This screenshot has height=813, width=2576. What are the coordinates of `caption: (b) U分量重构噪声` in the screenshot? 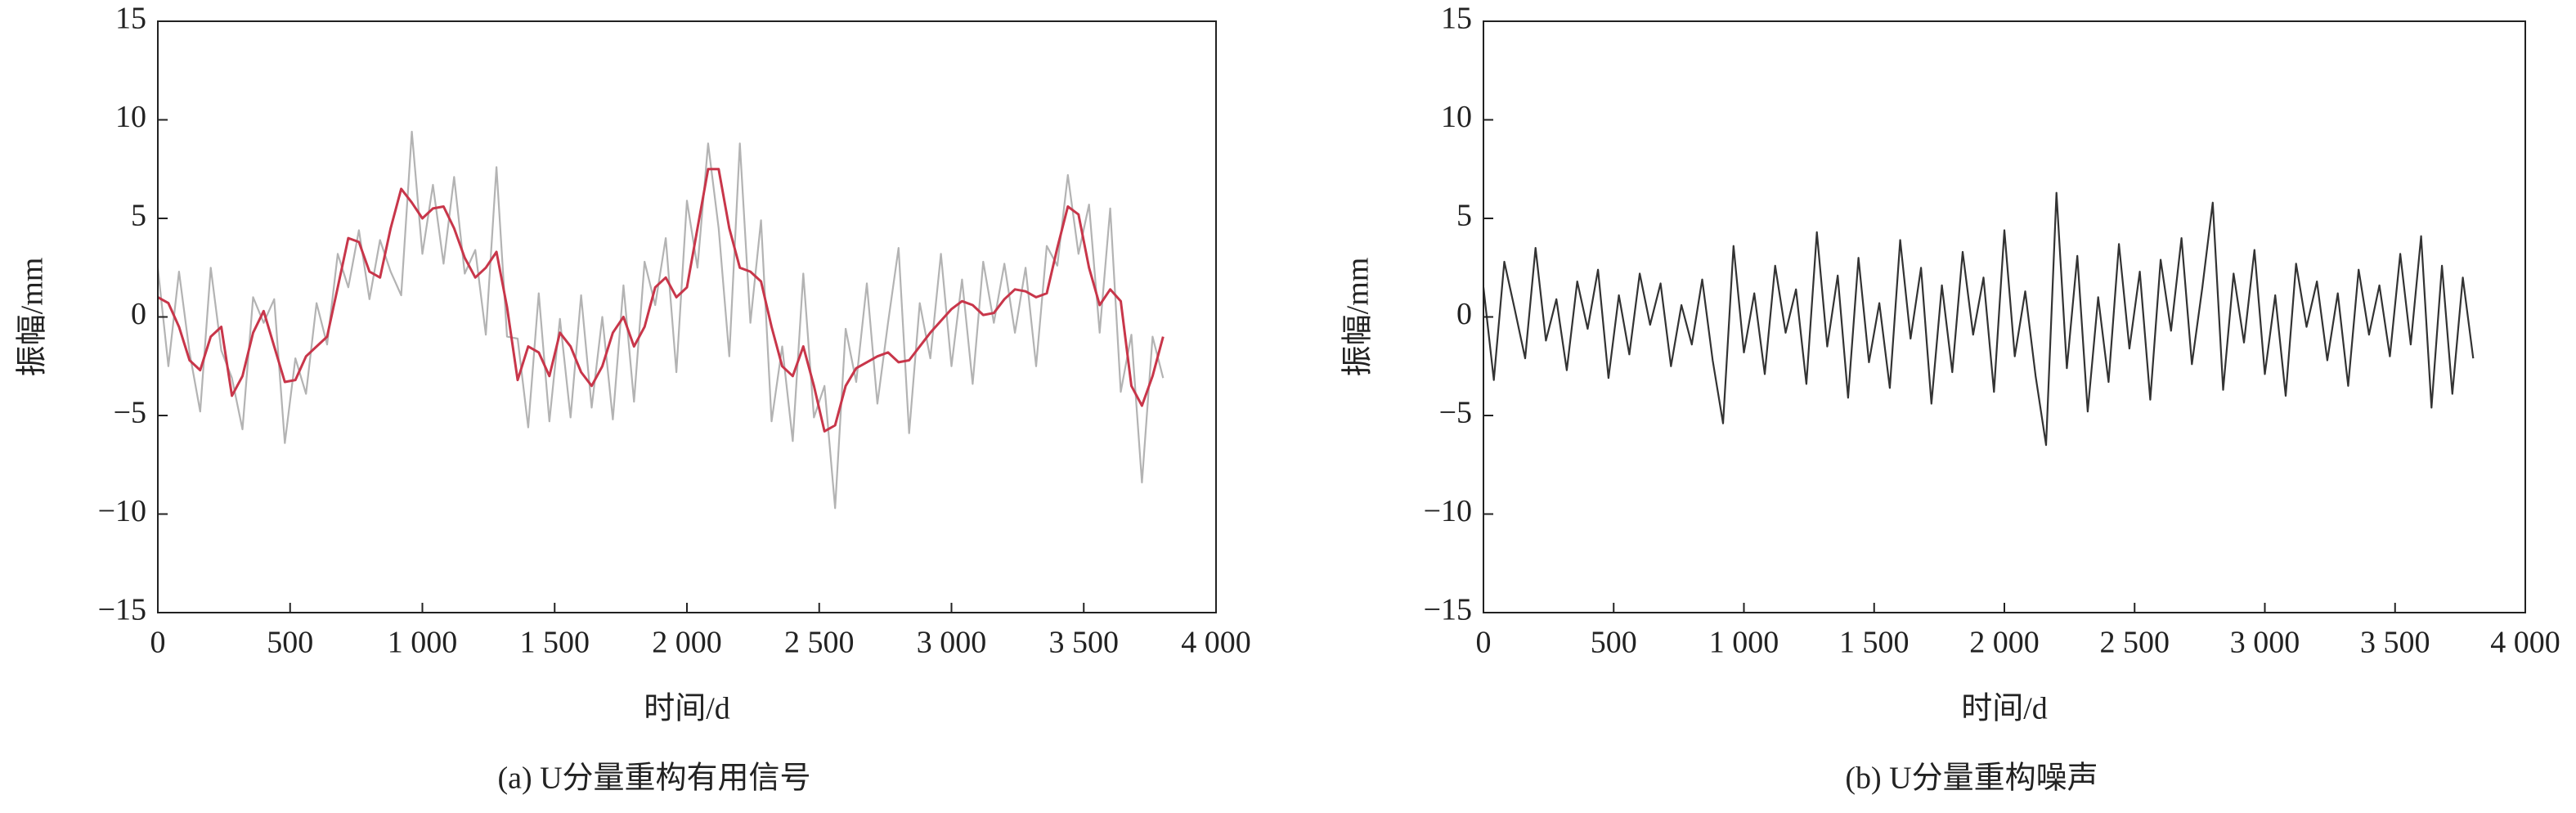 It's located at (1971, 778).